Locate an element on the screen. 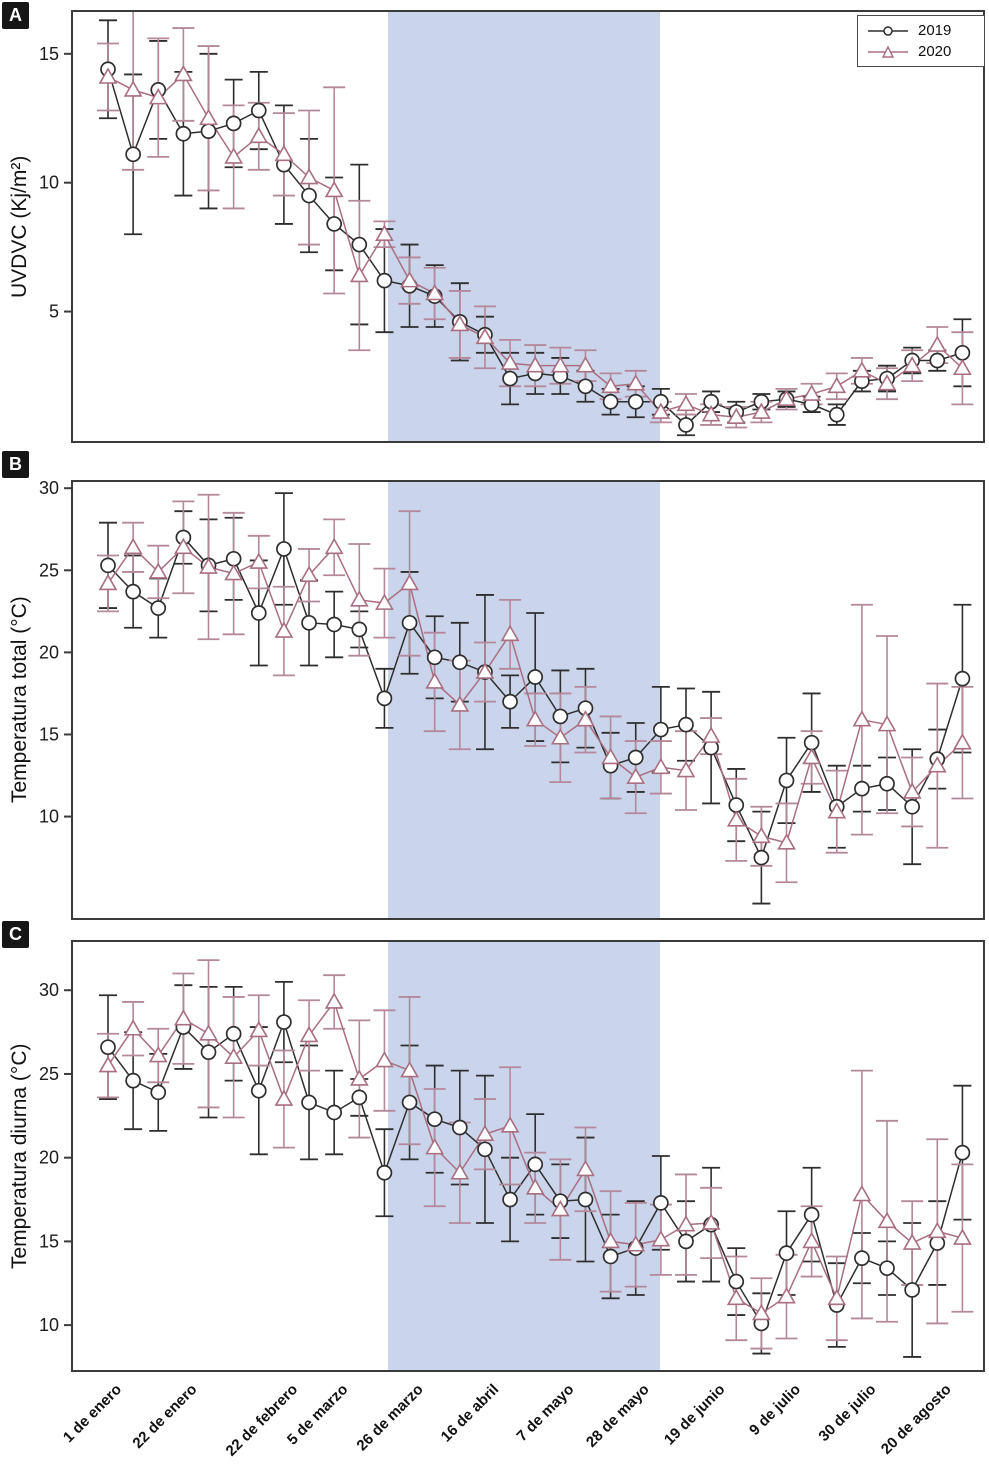  legend-entry-2019: 2019 is located at coordinates (920, 30).